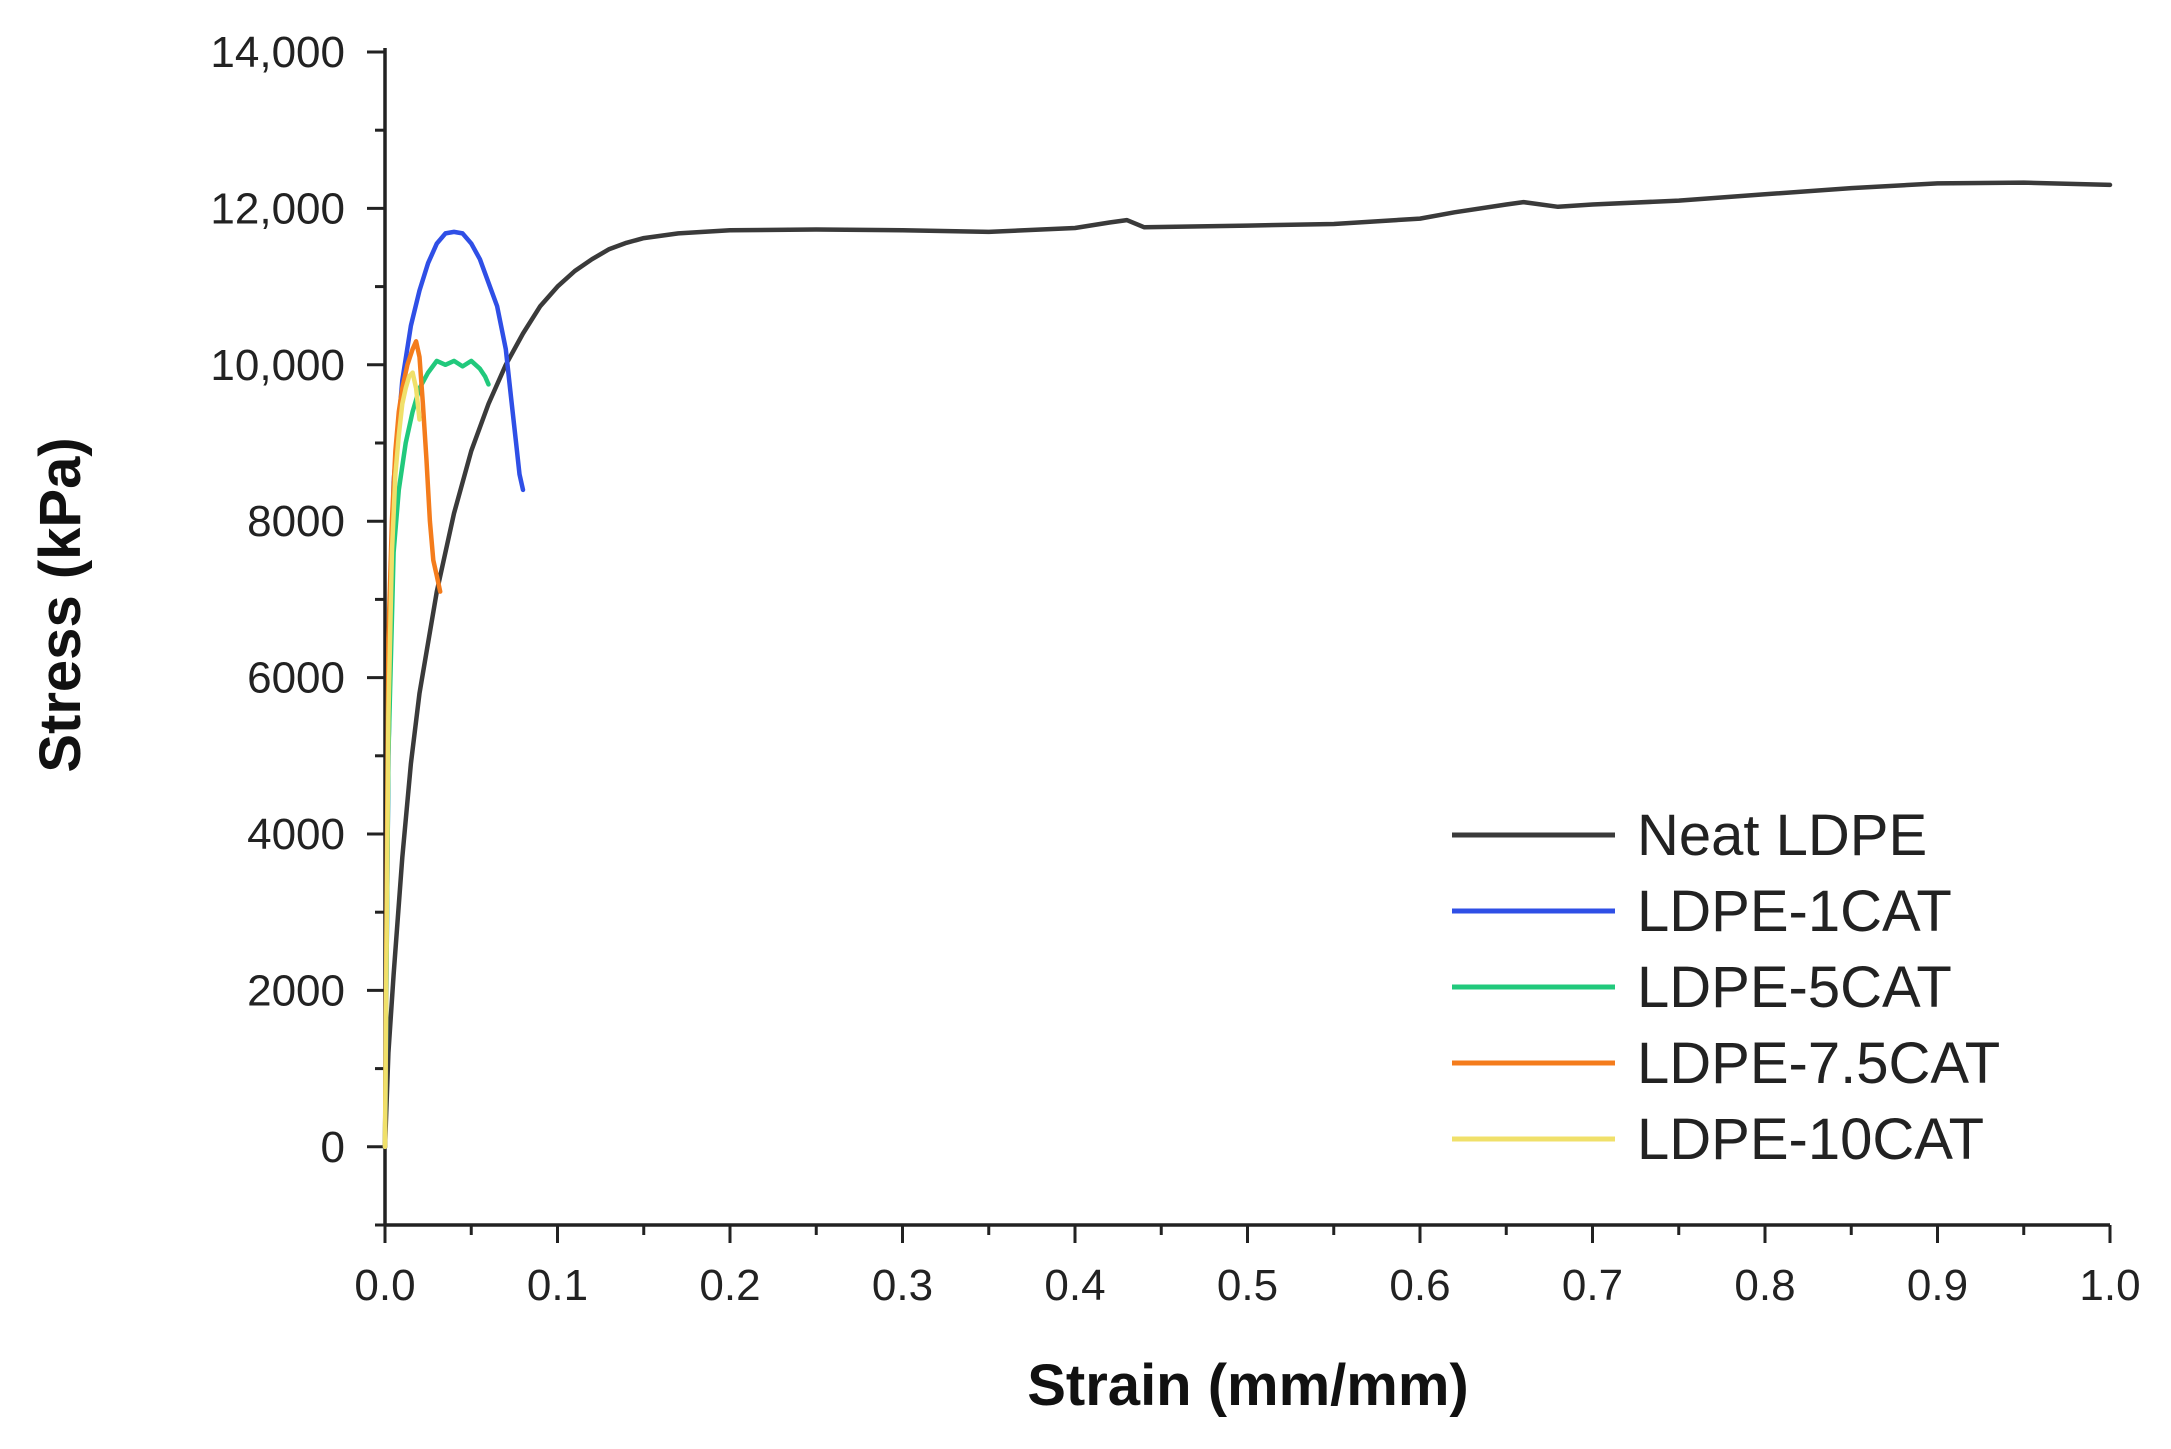 Image resolution: width=2171 pixels, height=1449 pixels. Describe the element at coordinates (296, 521) in the screenshot. I see `y-tick-label: 8000` at that location.